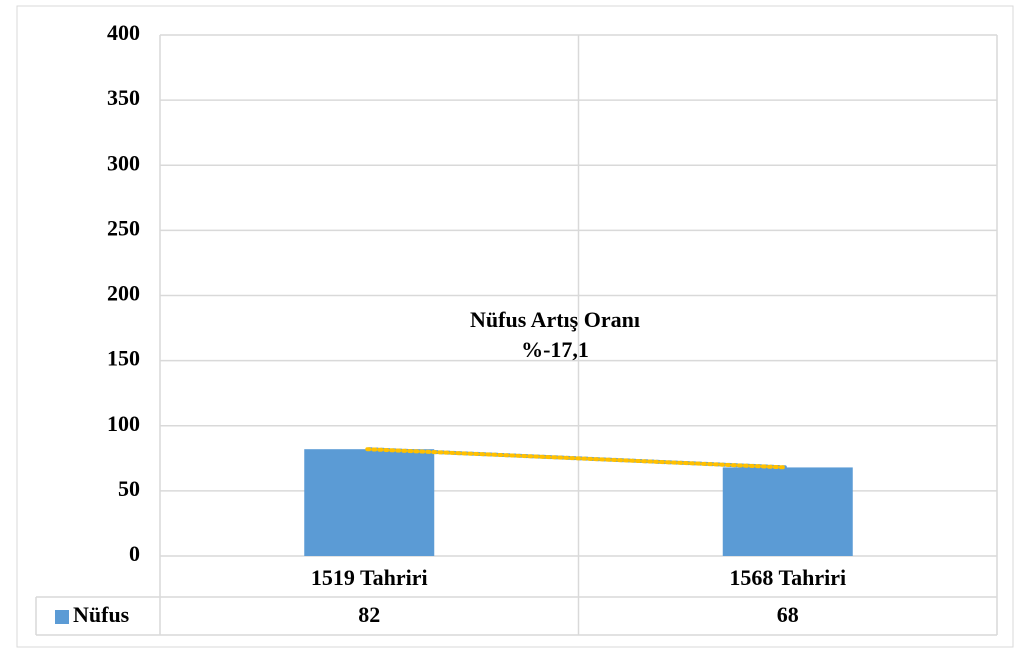 Image resolution: width=1031 pixels, height=651 pixels. What do you see at coordinates (123, 423) in the screenshot?
I see `y-tick-label: 100` at bounding box center [123, 423].